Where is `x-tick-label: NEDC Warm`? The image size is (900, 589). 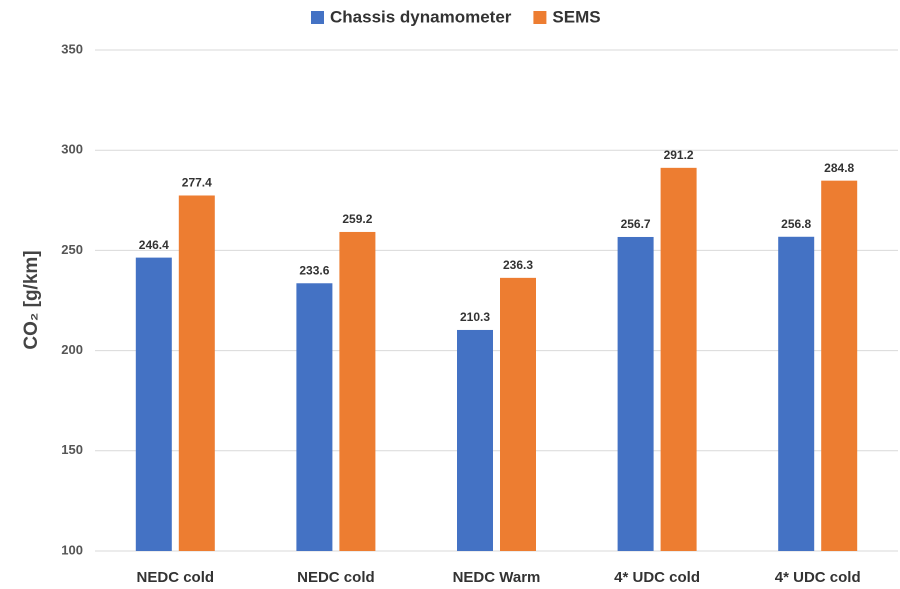
x-tick-label: NEDC Warm is located at coordinates (497, 577).